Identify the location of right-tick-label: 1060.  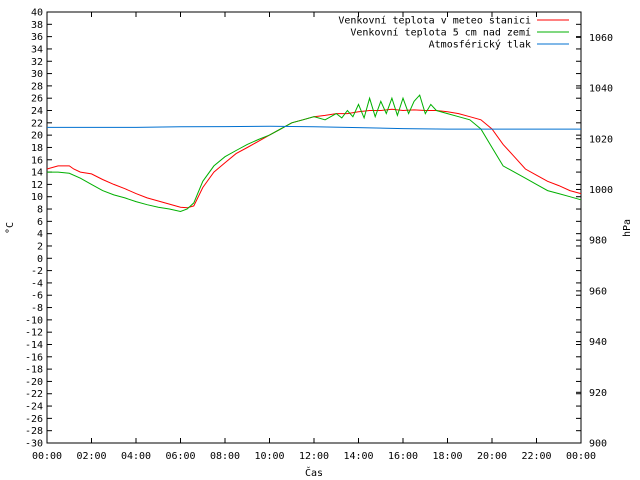
(601, 38).